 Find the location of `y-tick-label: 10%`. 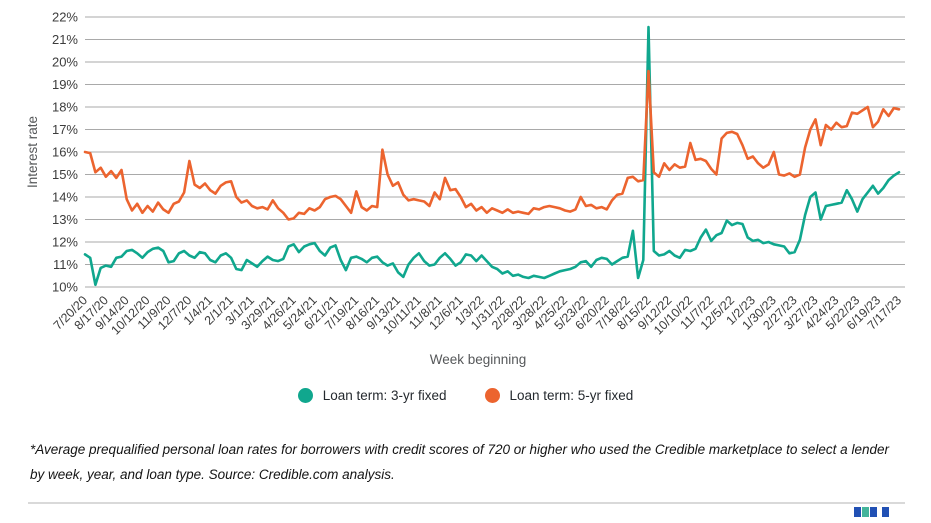

y-tick-label: 10% is located at coordinates (65, 287).